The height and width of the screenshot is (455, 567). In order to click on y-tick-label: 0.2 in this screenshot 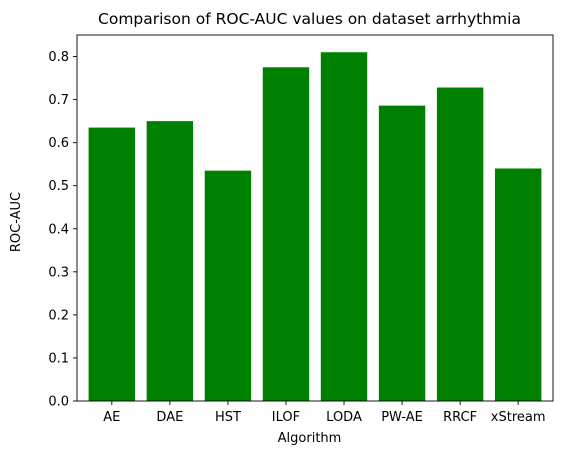, I will do `click(58, 315)`.